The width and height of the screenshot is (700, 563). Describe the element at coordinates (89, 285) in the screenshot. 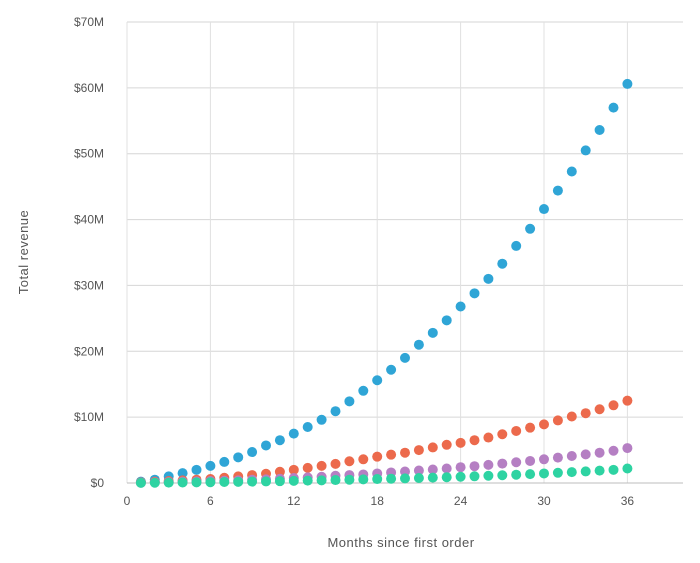

I see `y-tick-label: $30M` at that location.